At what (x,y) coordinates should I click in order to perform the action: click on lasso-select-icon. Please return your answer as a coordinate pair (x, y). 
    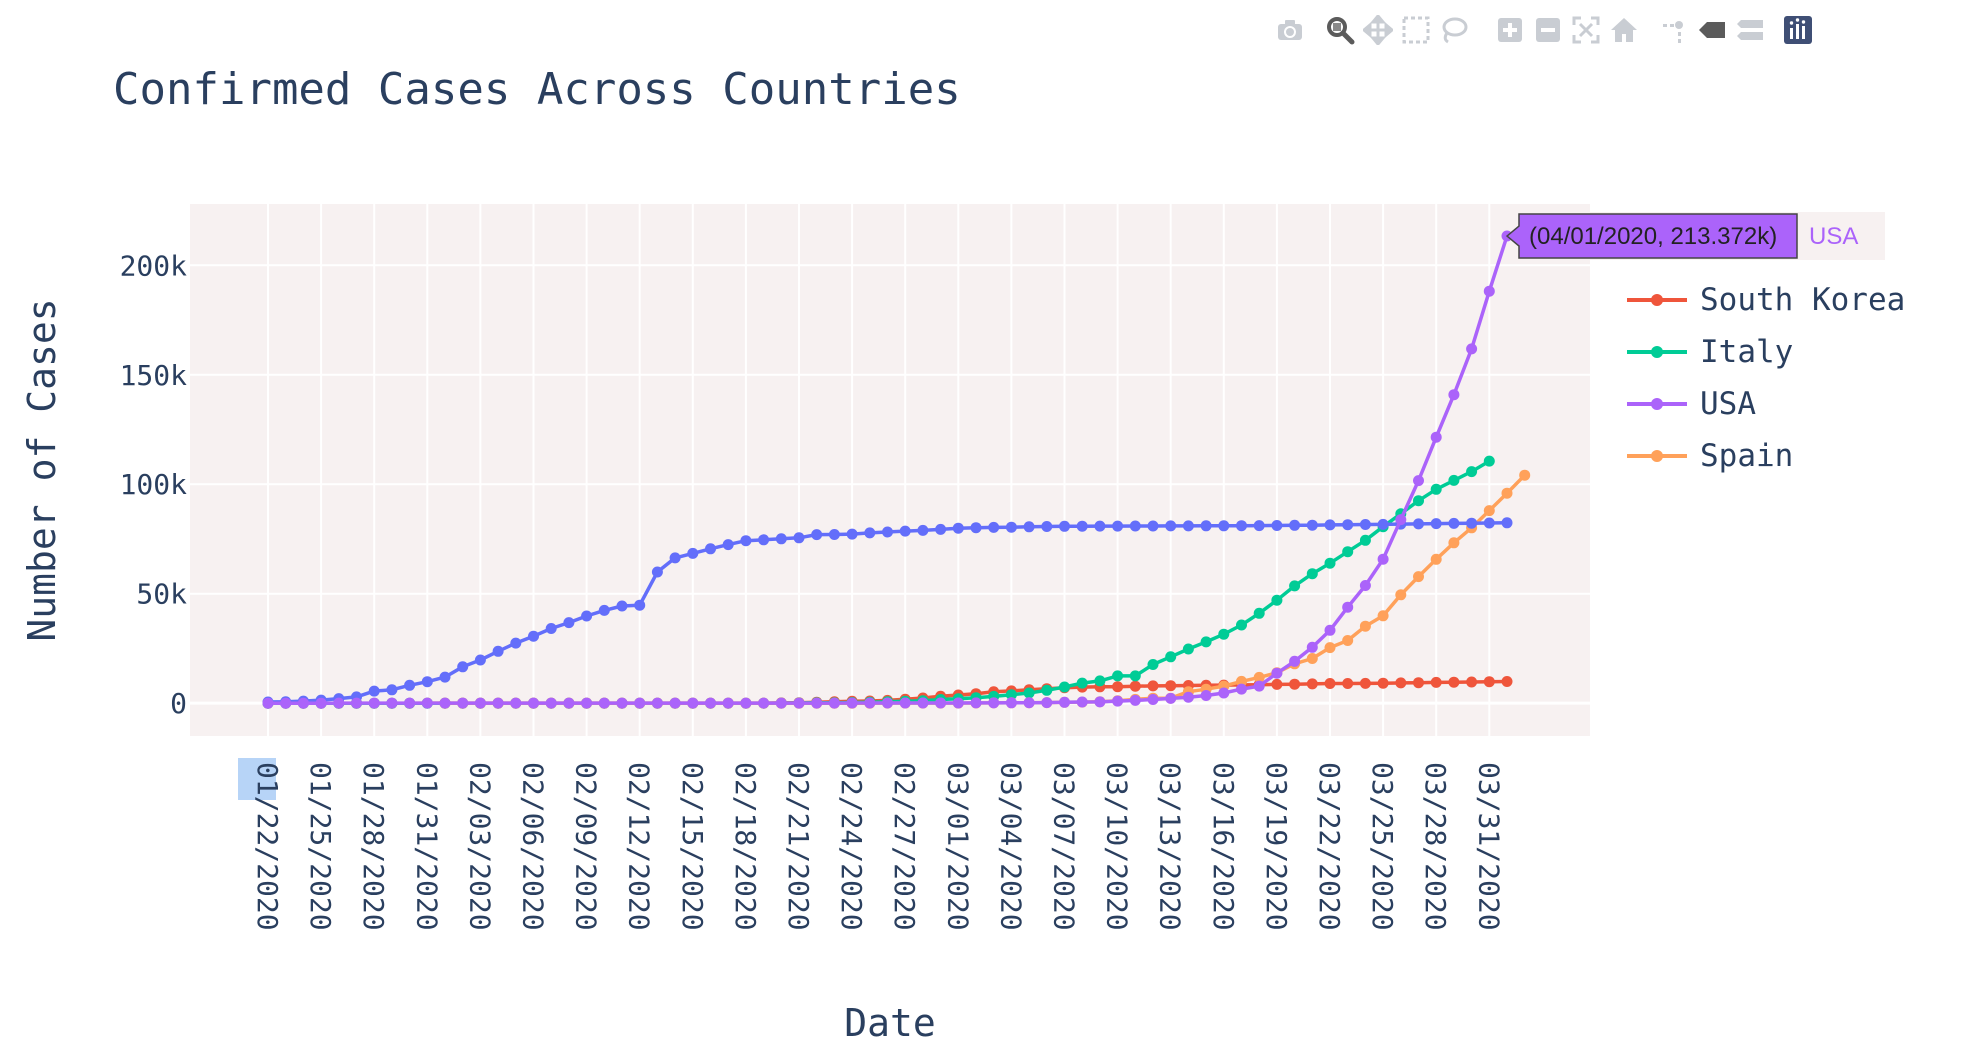
    Looking at the image, I should click on (1454, 30).